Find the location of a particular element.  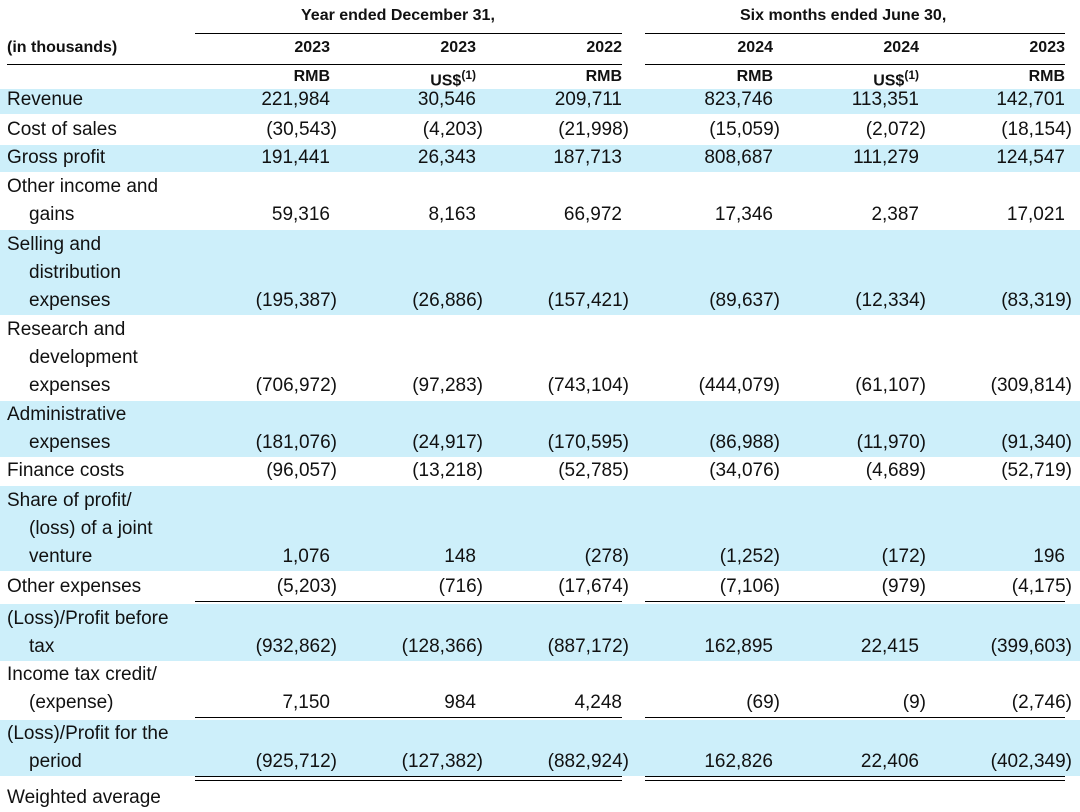

row-label: Cost of sales is located at coordinates (62, 130).